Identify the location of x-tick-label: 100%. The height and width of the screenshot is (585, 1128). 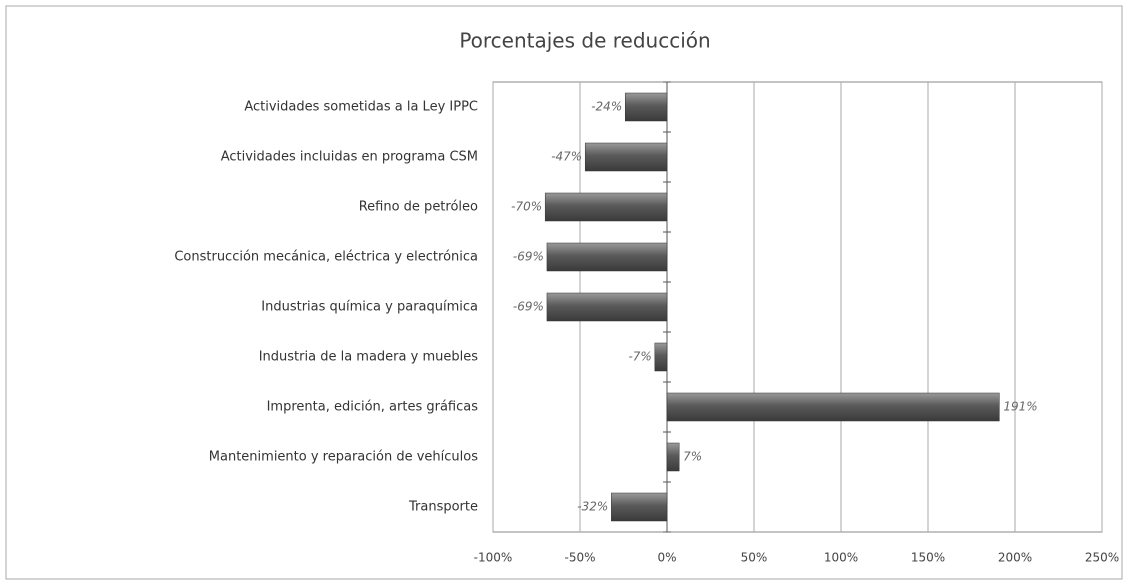
(841, 558).